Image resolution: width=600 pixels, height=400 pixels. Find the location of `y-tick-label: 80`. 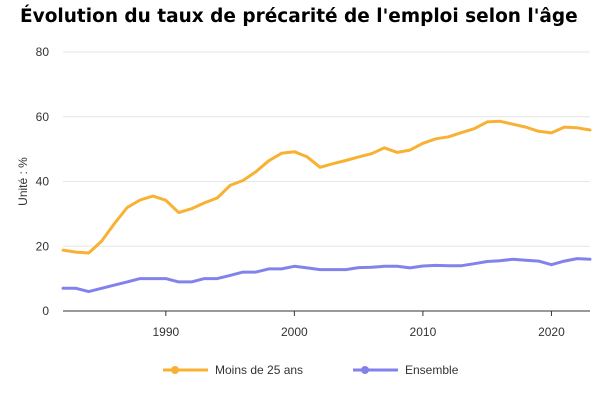

y-tick-label: 80 is located at coordinates (43, 52).